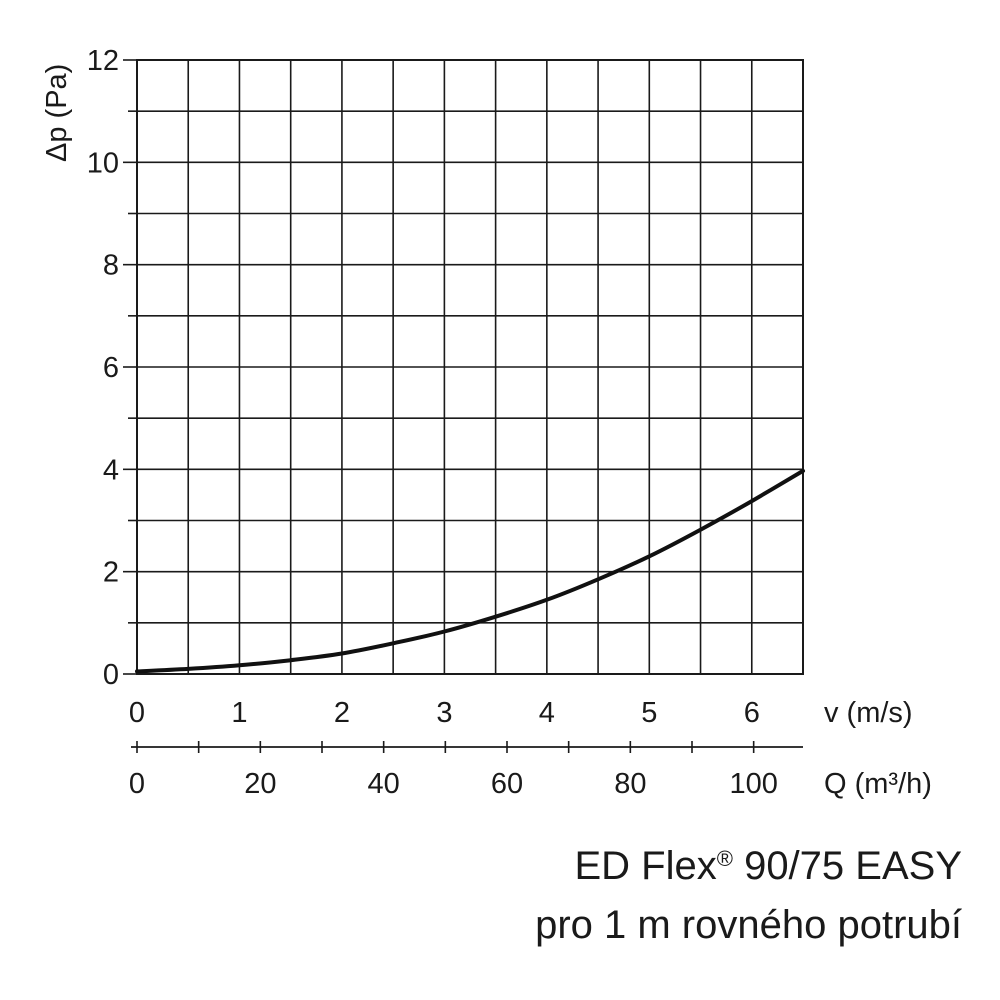 The image size is (1000, 1000). What do you see at coordinates (111, 266) in the screenshot?
I see `y-tick-label: 8` at bounding box center [111, 266].